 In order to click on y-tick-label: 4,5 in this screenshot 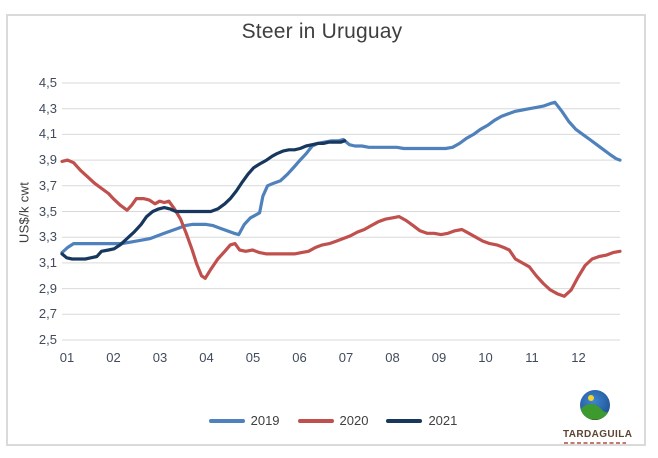, I will do `click(47, 82)`.